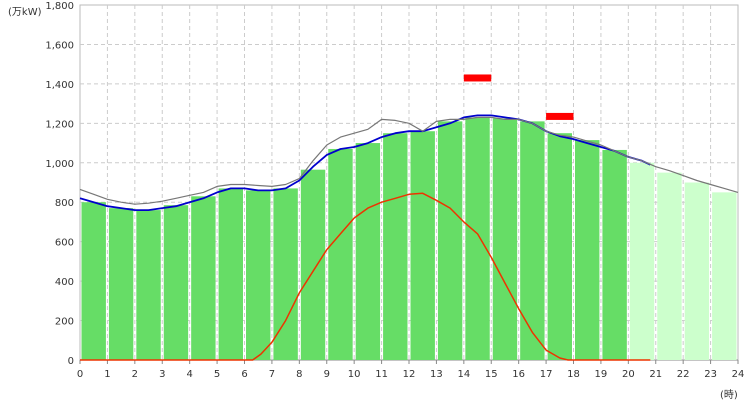 The image size is (750, 404). I want to click on x-tick-label: 9, so click(327, 374).